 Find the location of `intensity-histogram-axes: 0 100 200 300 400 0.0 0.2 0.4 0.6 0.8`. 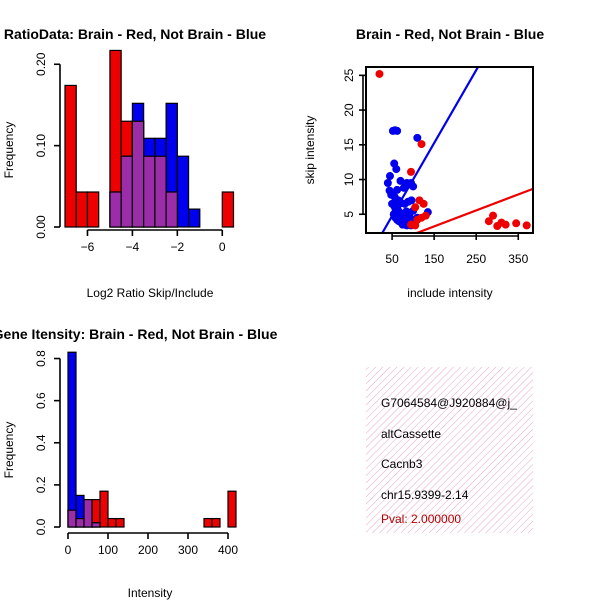

intensity-histogram-axes: 0 100 200 300 400 0.0 0.2 0.4 0.6 0.8 is located at coordinates (136, 453).